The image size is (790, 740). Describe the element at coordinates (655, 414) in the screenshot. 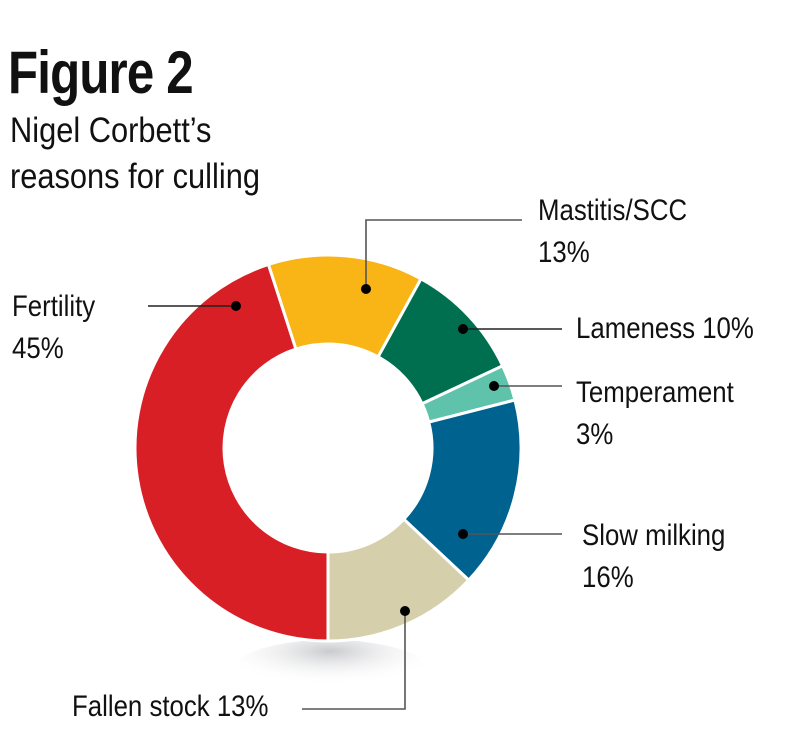

I see `label-temperament: Temperament 3%` at that location.